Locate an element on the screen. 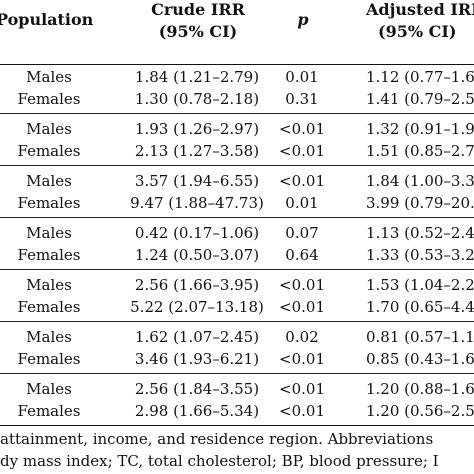  table-row: Males 2.56 (1.66–3.95) <0.01 1.53 (1.04–2.2 is located at coordinates (237, 285).